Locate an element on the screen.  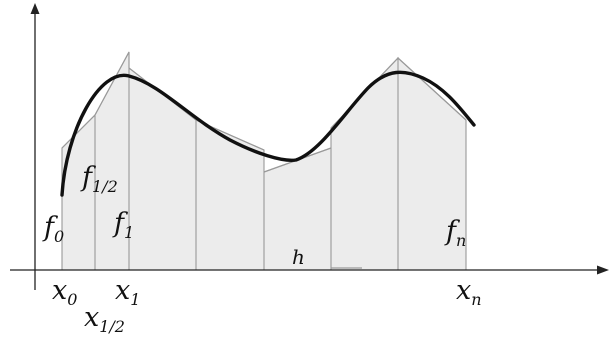
label-x1: x1 is located at coordinates (127, 292).